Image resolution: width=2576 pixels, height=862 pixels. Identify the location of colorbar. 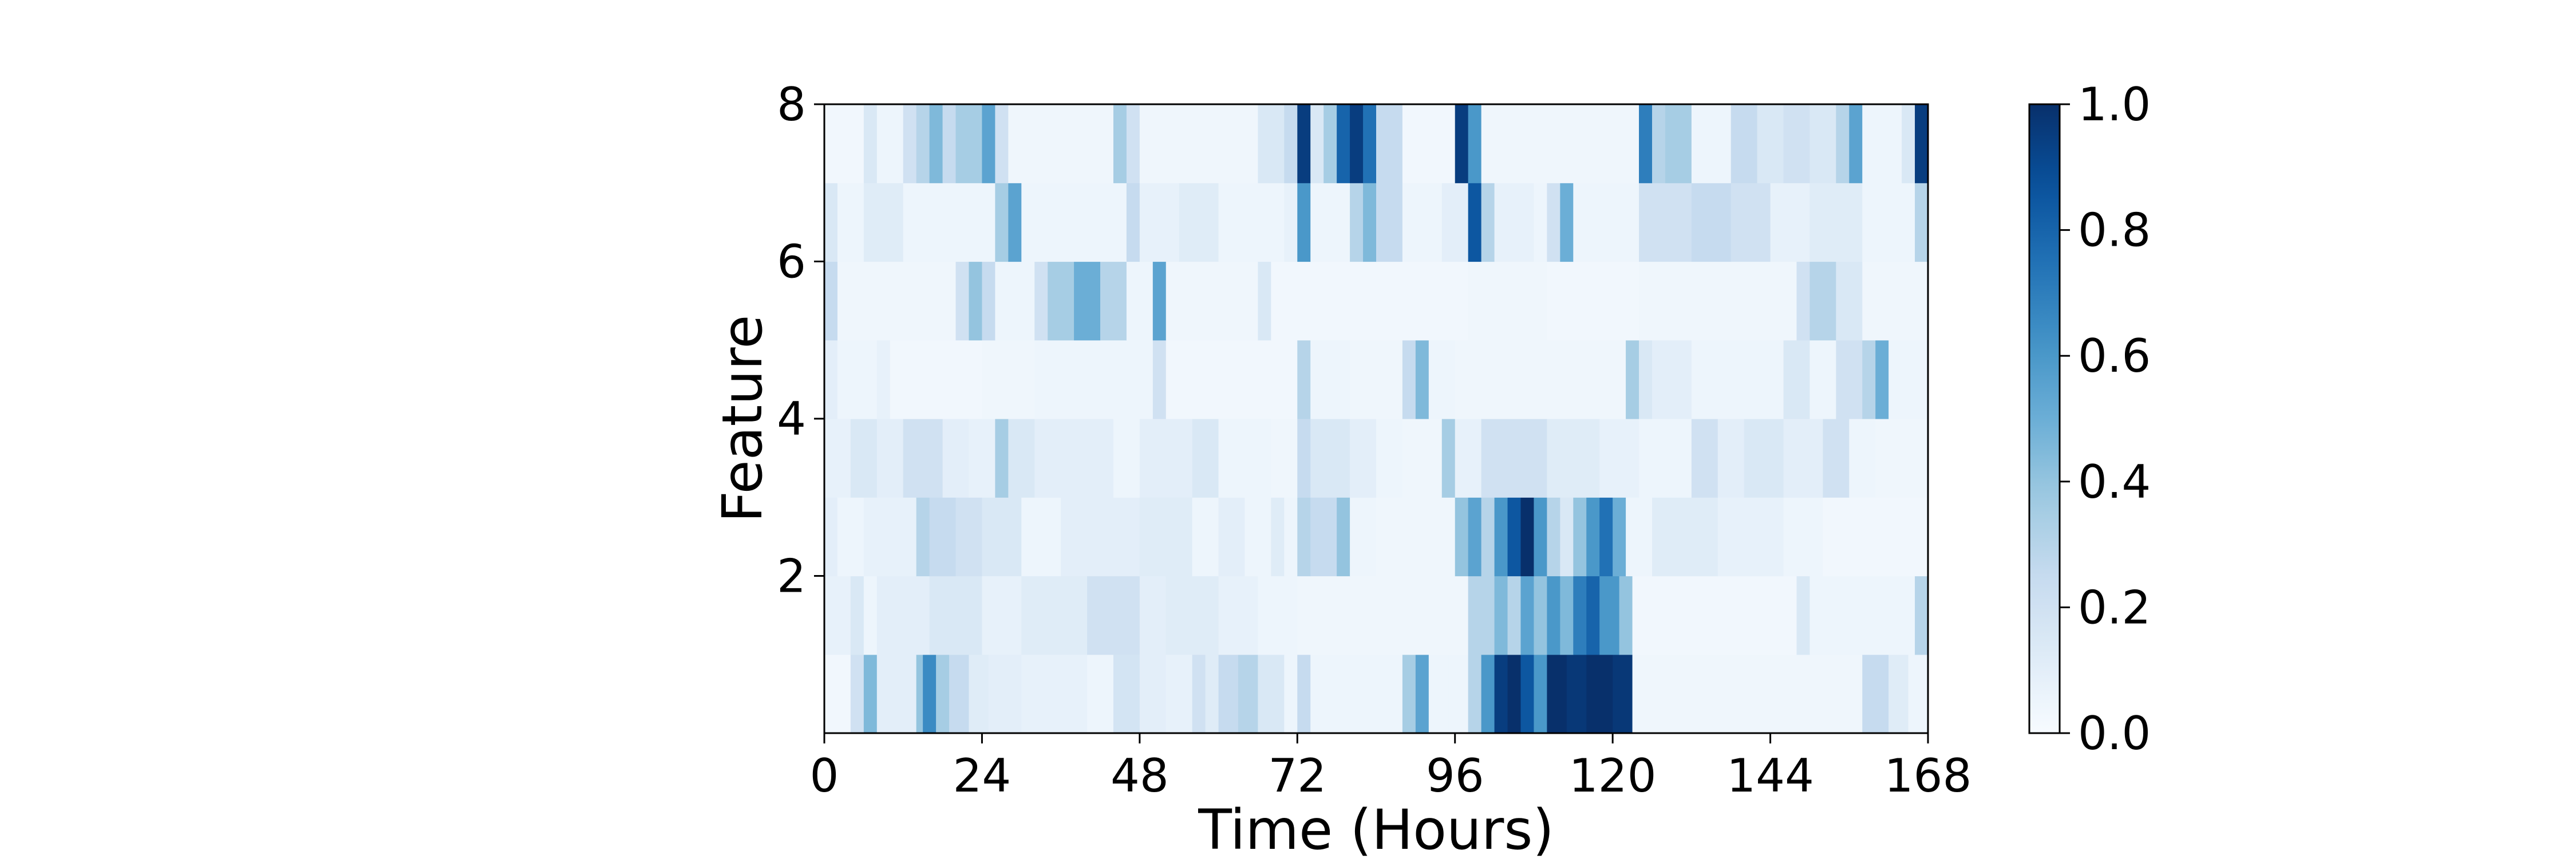
(2044, 419).